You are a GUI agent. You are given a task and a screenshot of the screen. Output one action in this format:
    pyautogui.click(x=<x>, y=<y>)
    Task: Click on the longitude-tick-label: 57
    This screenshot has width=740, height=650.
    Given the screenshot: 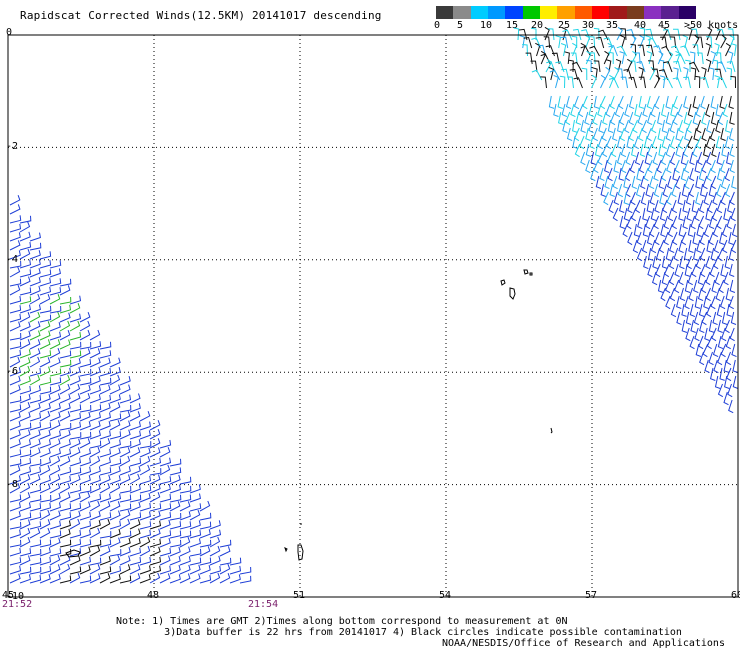 What is the action you would take?
    pyautogui.click(x=591, y=595)
    